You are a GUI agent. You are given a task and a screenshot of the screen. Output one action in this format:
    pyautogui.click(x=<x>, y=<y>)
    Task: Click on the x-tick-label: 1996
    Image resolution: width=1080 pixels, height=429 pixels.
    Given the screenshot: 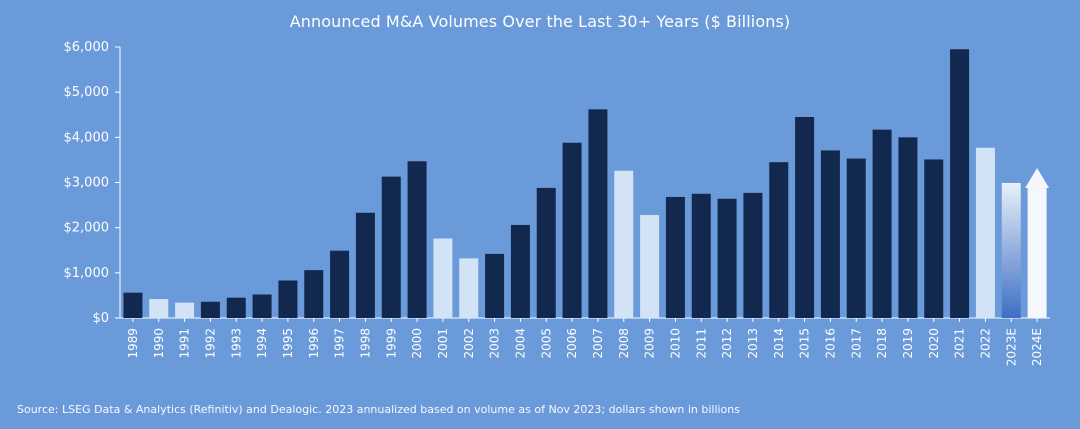 What is the action you would take?
    pyautogui.click(x=314, y=343)
    